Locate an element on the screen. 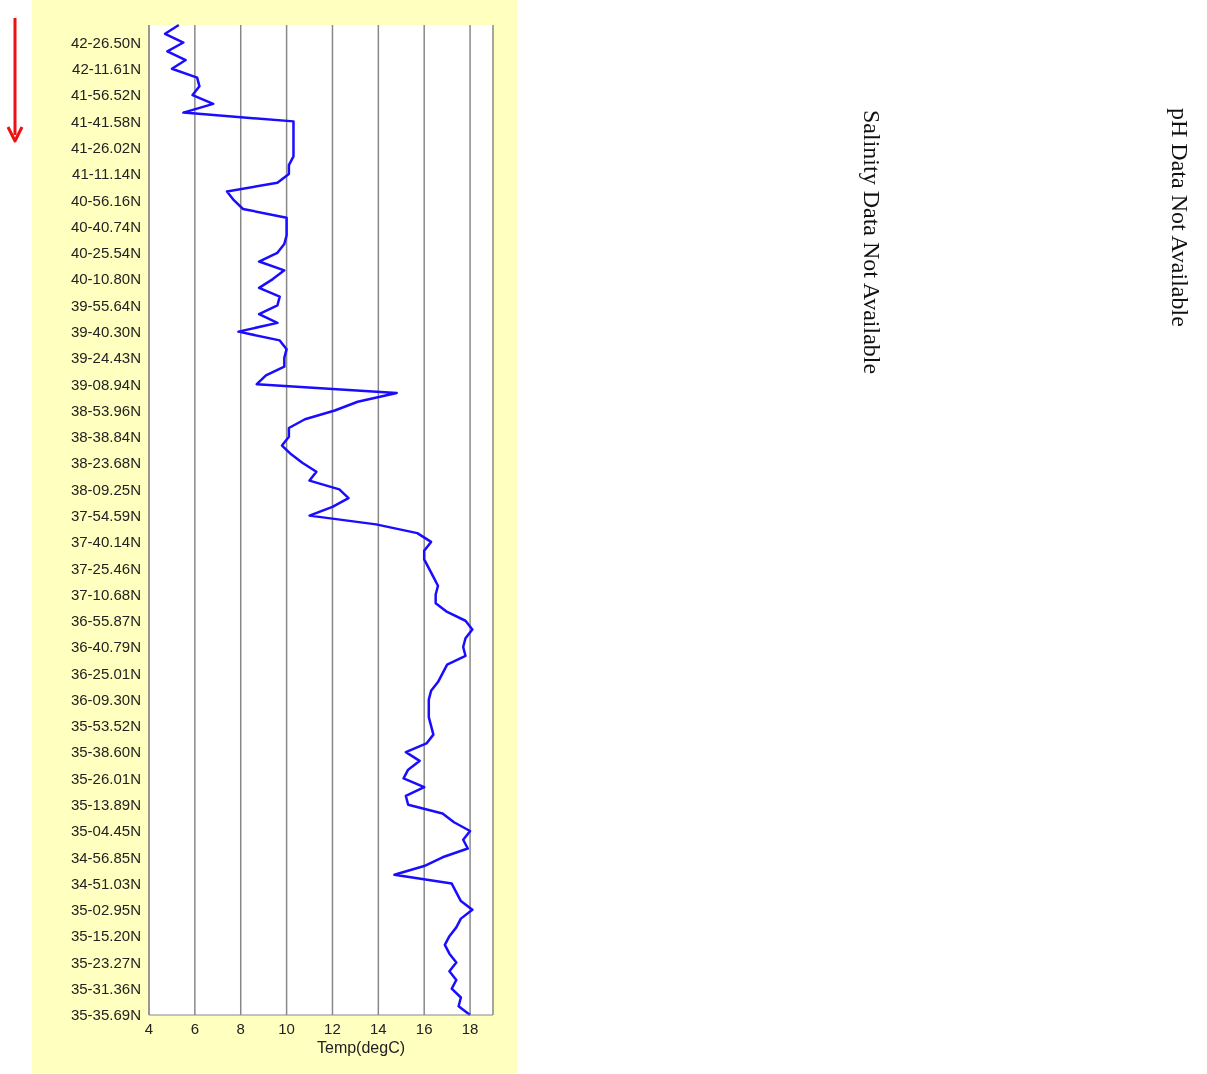  y-tick-label: 37-40.14N is located at coordinates (105, 542).